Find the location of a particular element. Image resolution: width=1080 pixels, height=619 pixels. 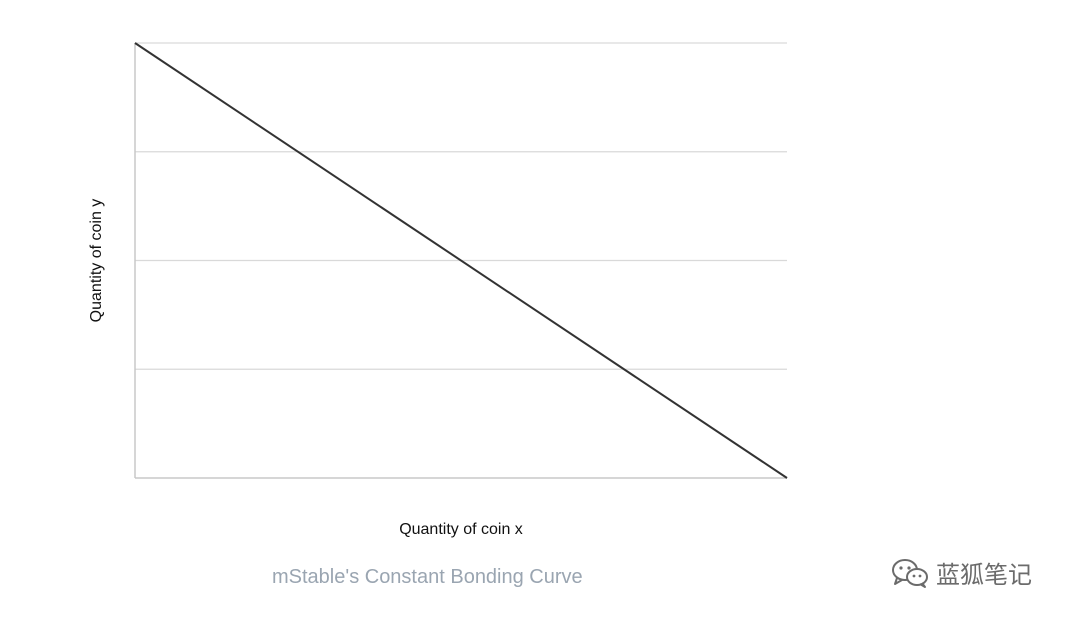

watermark: 蓝狐笔记 is located at coordinates (961, 572).